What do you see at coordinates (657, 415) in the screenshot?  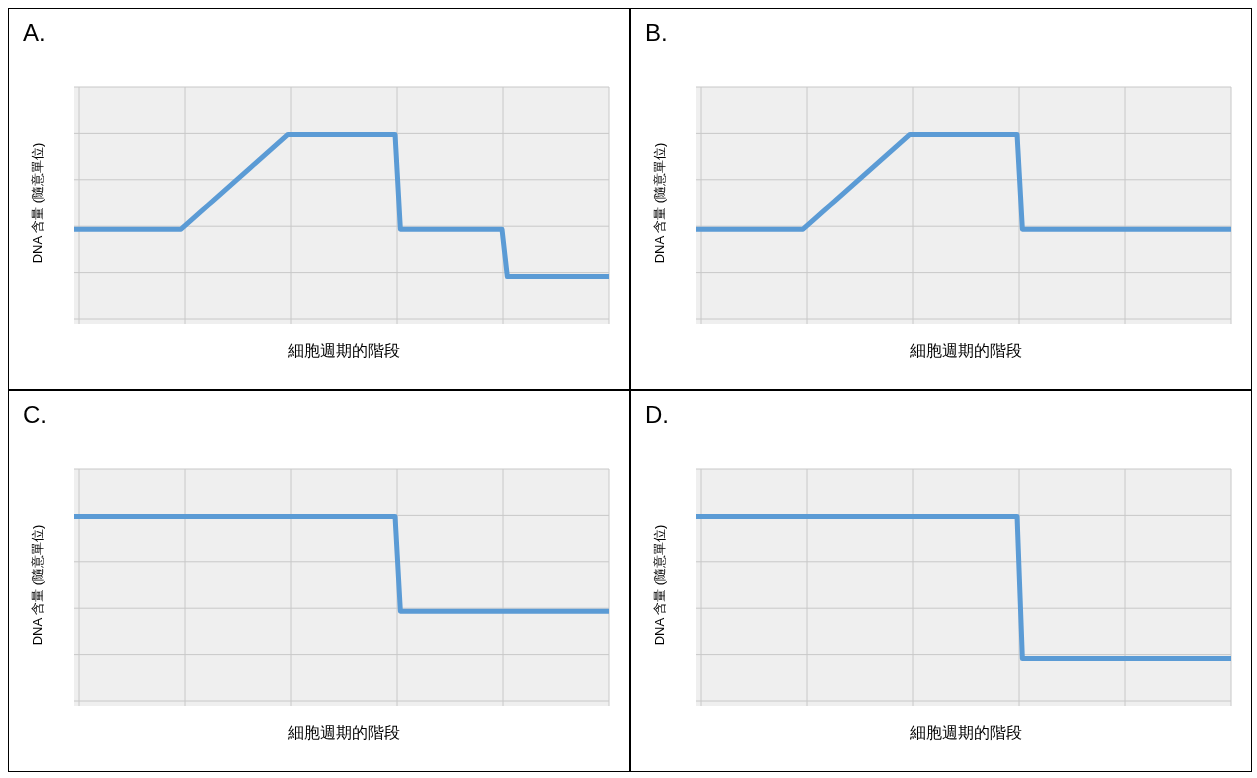 I see `chart-title: D.` at bounding box center [657, 415].